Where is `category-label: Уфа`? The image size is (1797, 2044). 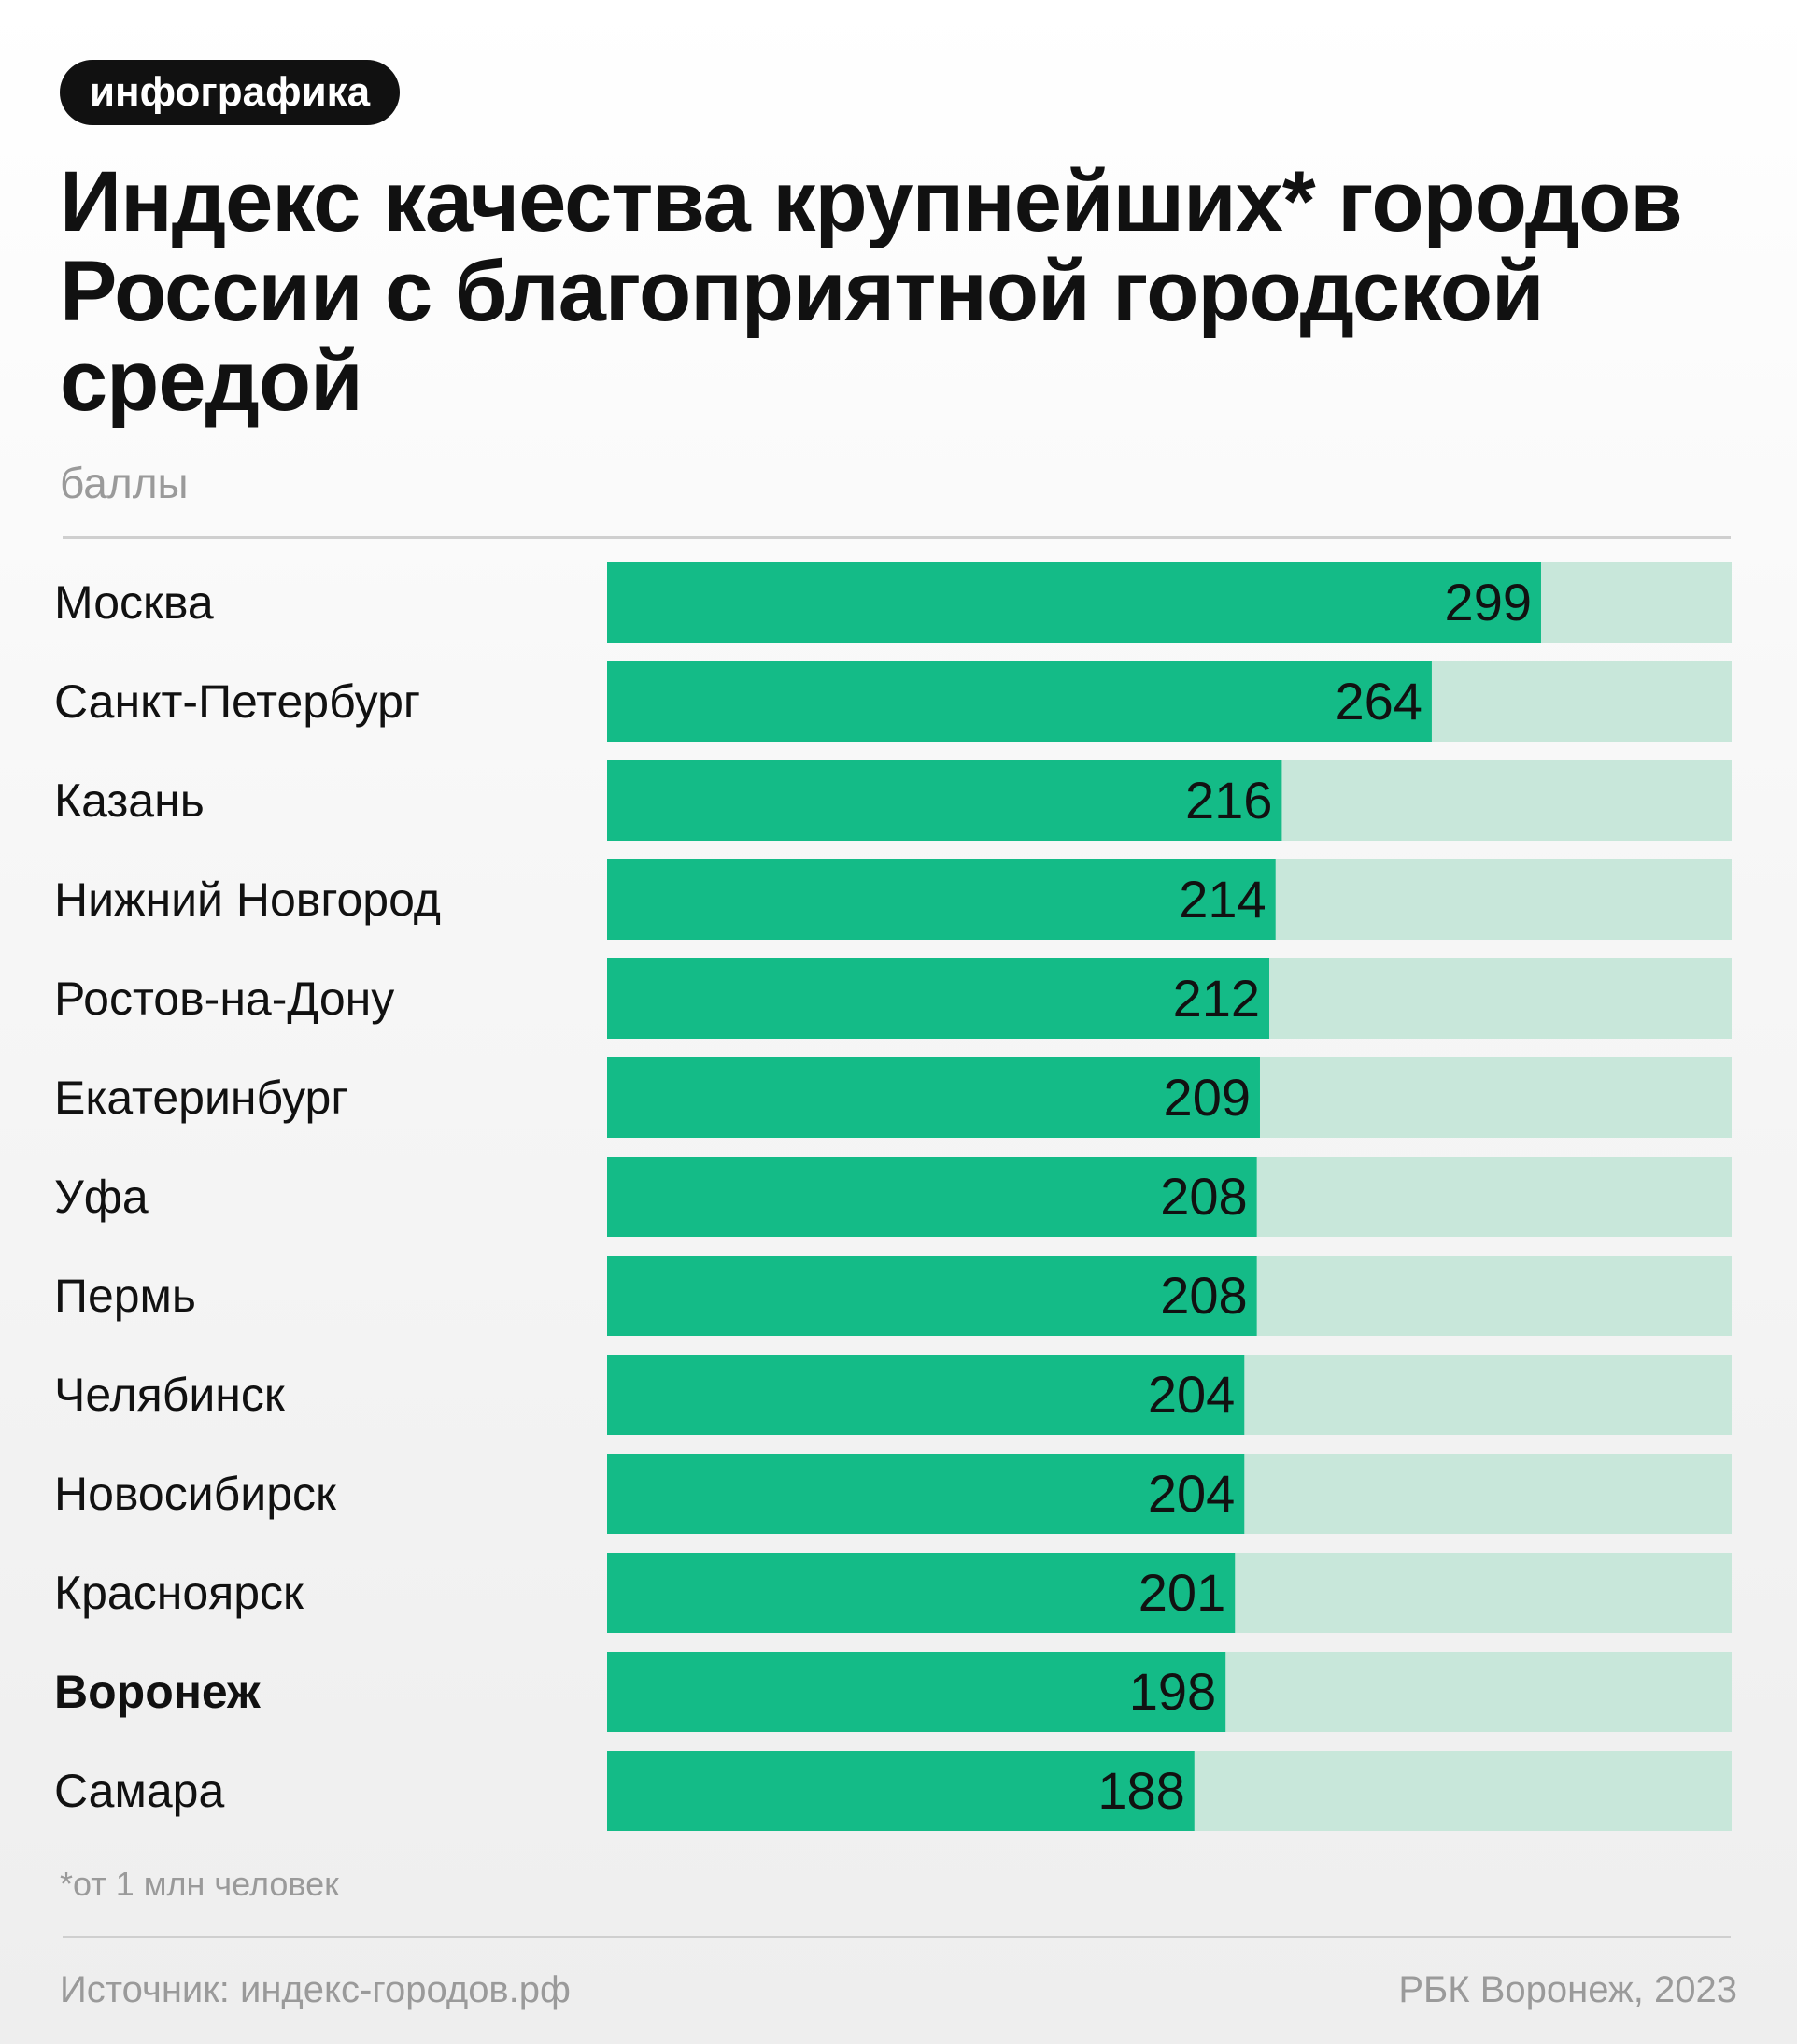
category-label: Уфа is located at coordinates (101, 1197).